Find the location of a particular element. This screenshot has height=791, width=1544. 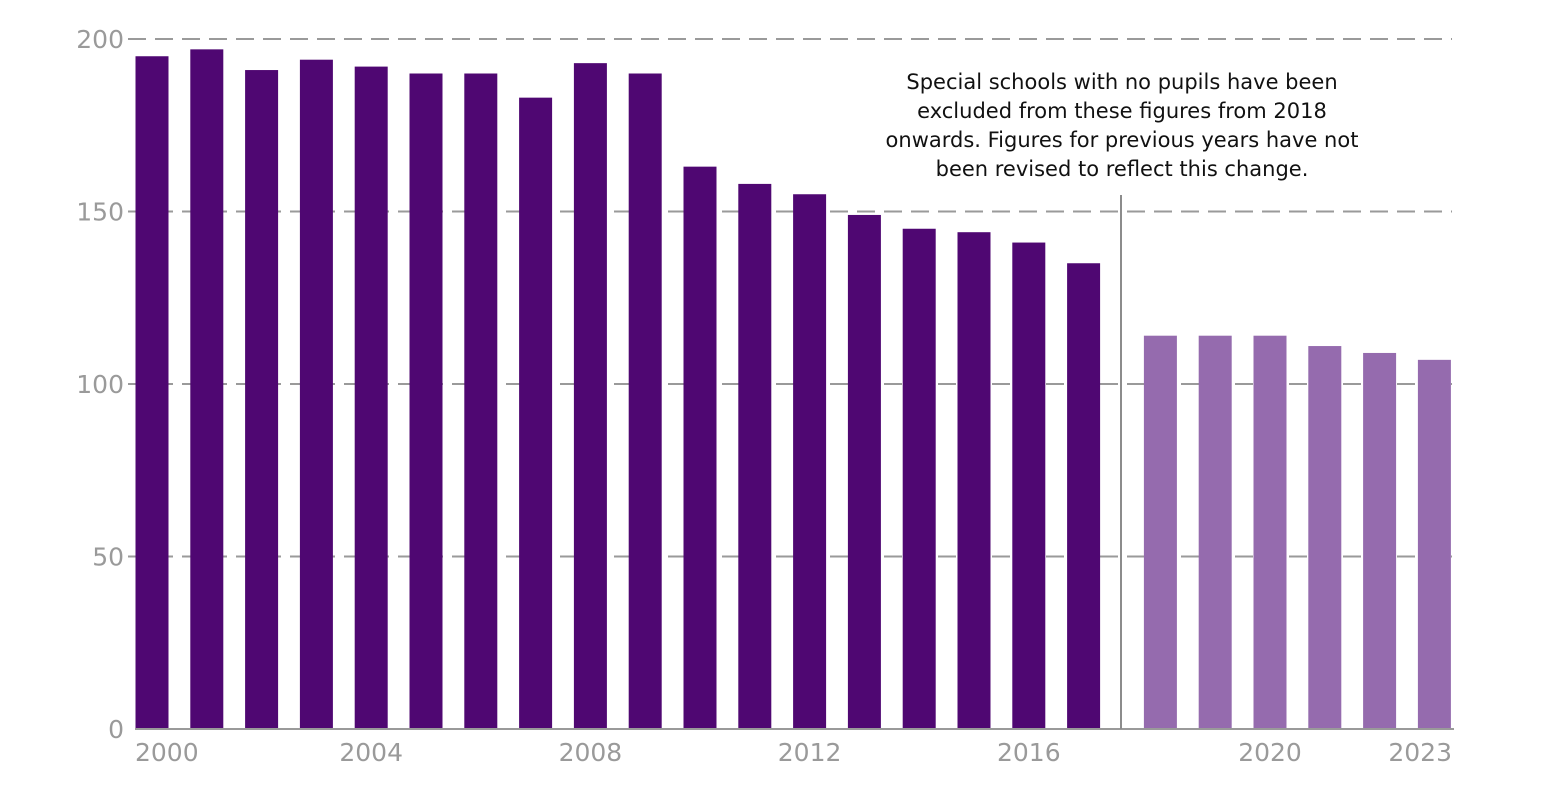

x-tick-label: 2008 is located at coordinates (591, 752).